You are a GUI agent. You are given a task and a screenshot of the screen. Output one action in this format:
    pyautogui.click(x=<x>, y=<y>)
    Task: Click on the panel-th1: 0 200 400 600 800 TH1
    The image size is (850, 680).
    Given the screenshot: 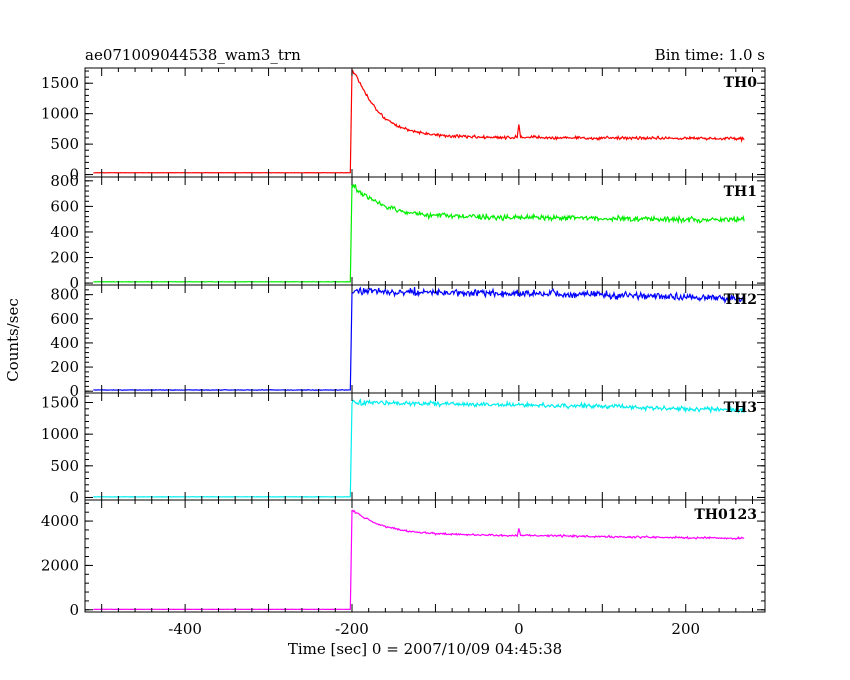 What is the action you would take?
    pyautogui.click(x=408, y=232)
    